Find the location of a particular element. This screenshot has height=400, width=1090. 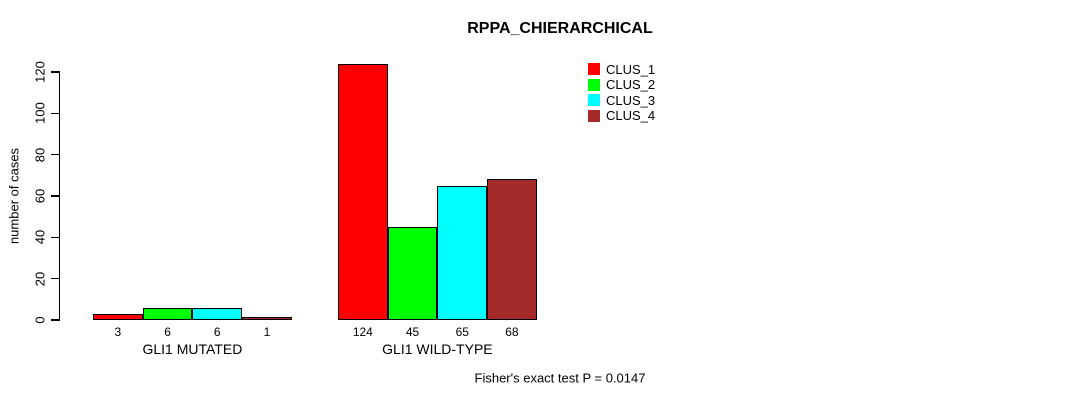

bar-value-label: 1 is located at coordinates (267, 332).